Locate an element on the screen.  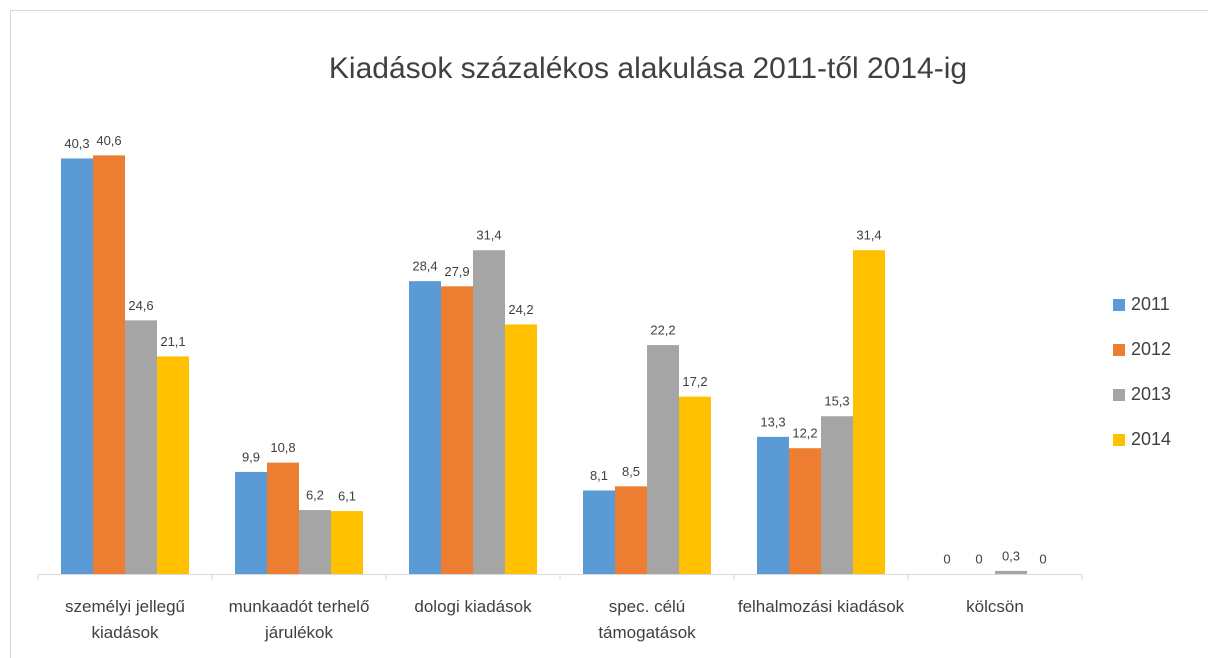
data-label: 9,9 is located at coordinates (251, 456).